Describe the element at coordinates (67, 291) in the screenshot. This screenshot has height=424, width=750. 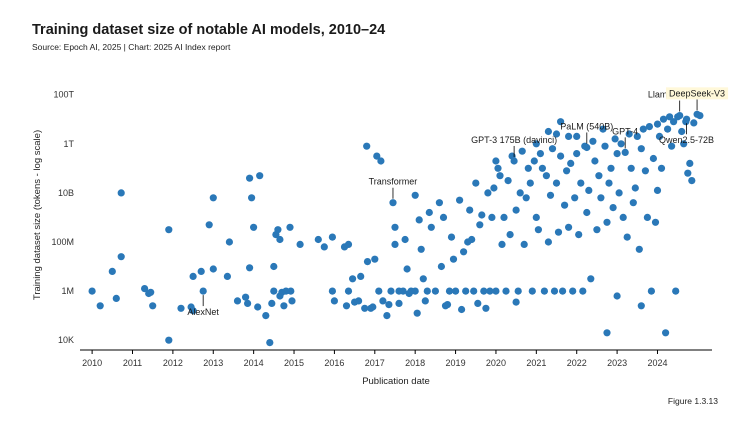
I see `y-tick-label: 1M` at that location.